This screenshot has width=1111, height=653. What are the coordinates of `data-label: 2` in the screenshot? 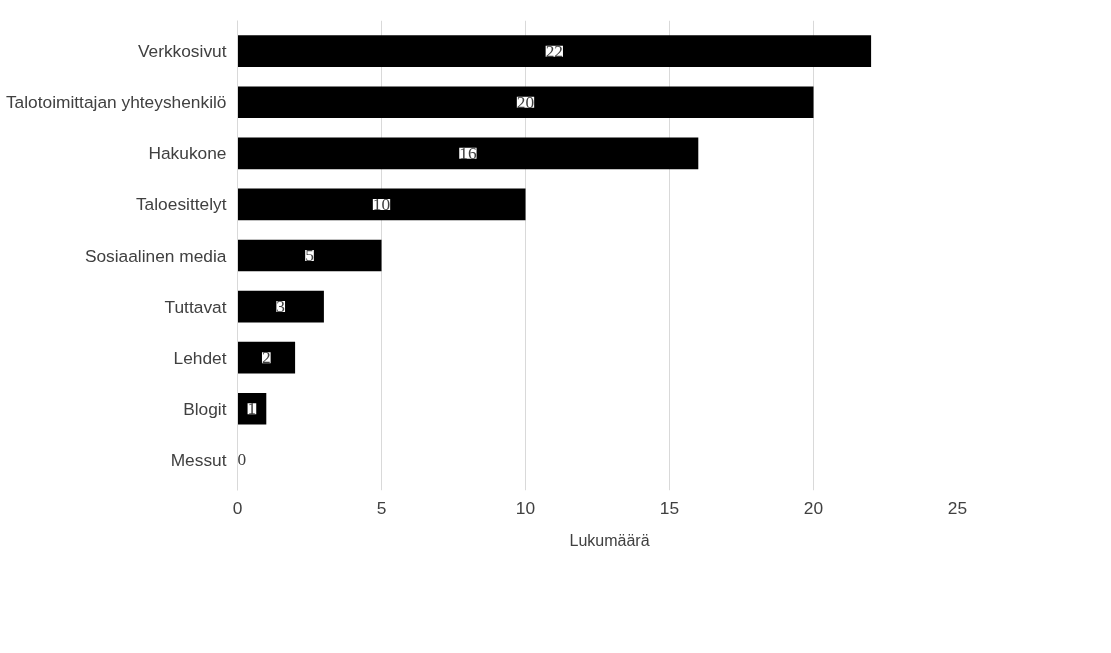 It's located at (266, 358).